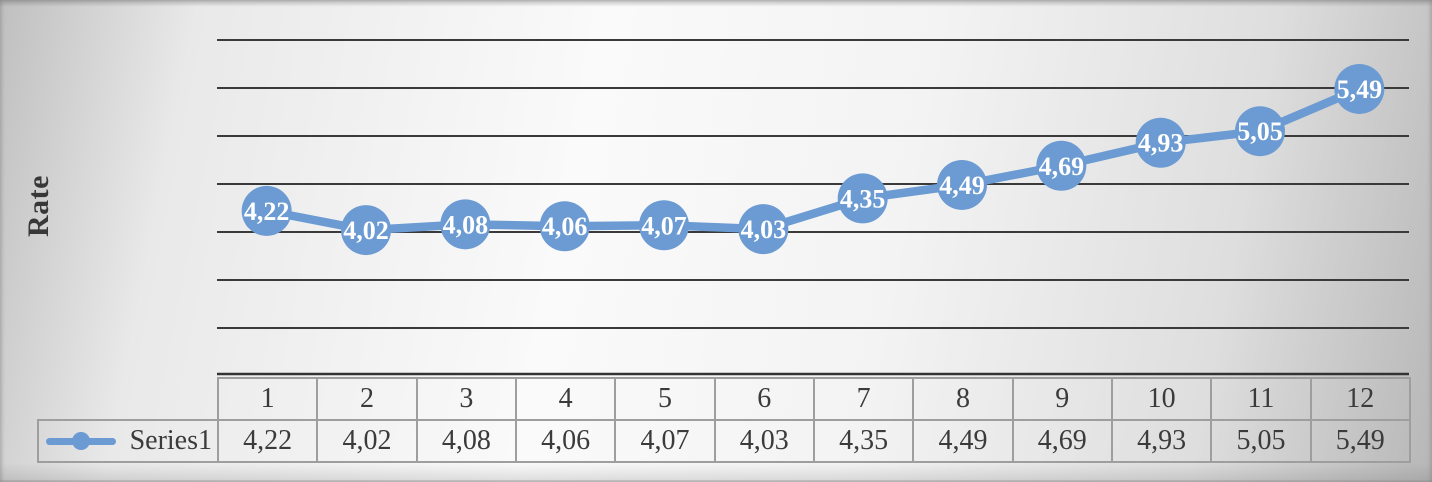 The width and height of the screenshot is (1432, 482). I want to click on table-value-cell: 5,49, so click(1360, 441).